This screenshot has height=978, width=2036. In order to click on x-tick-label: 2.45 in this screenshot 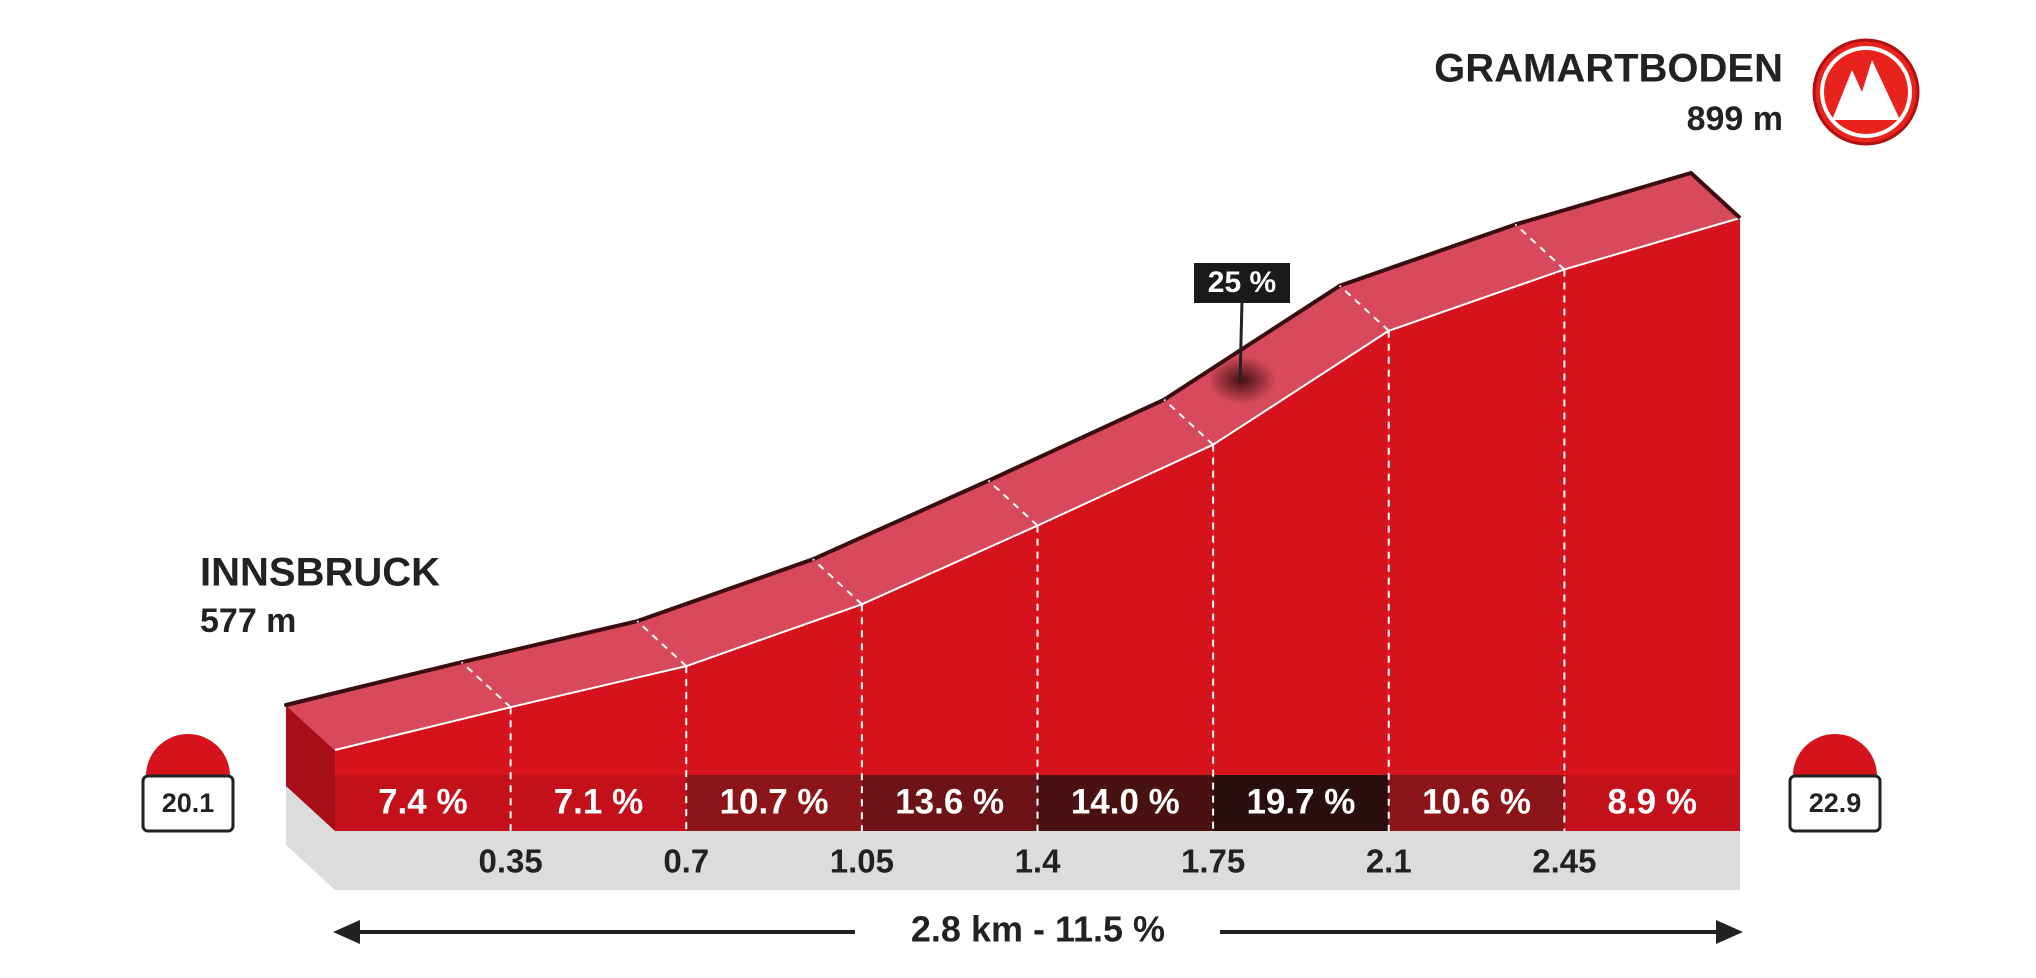, I will do `click(1564, 861)`.